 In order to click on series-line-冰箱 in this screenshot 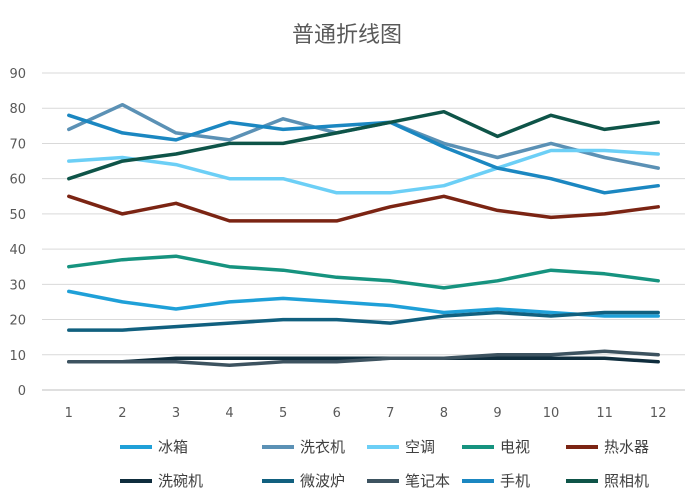, I will do `click(363, 303)`.